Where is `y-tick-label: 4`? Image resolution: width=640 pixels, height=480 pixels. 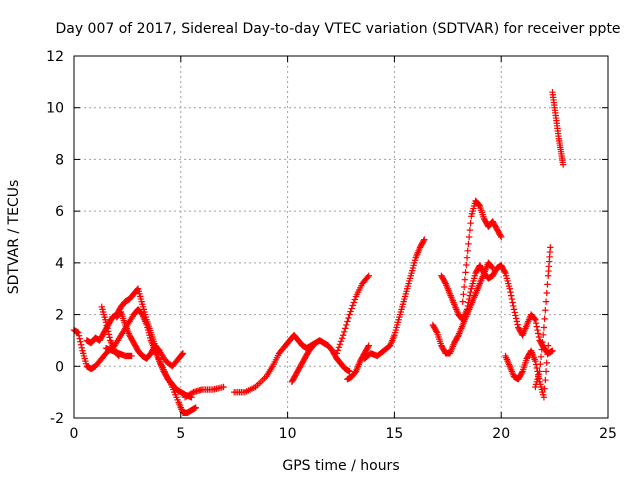
y-tick-label: 4 is located at coordinates (59, 264).